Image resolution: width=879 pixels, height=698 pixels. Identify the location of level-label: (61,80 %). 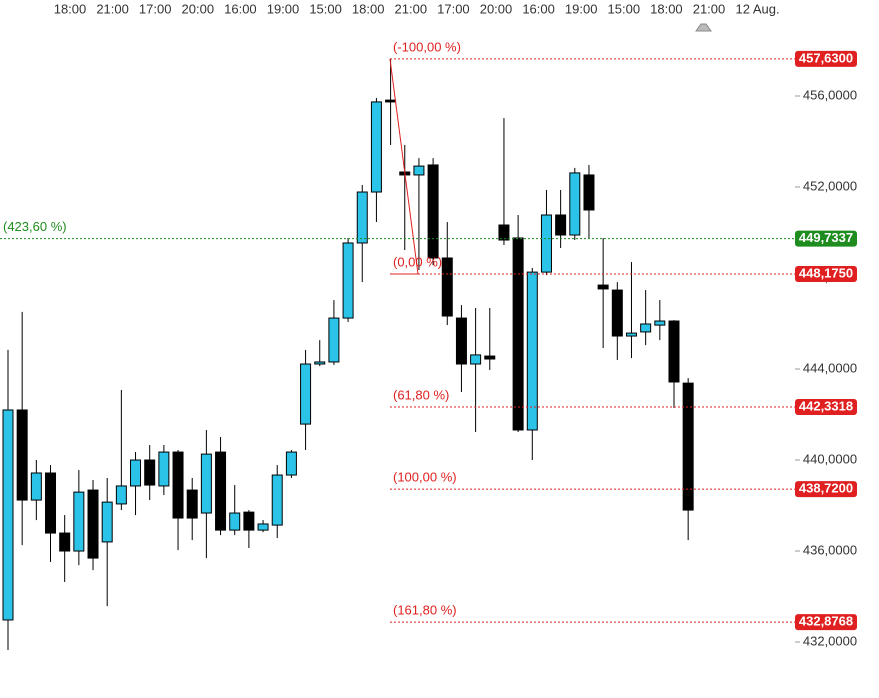
(421, 394).